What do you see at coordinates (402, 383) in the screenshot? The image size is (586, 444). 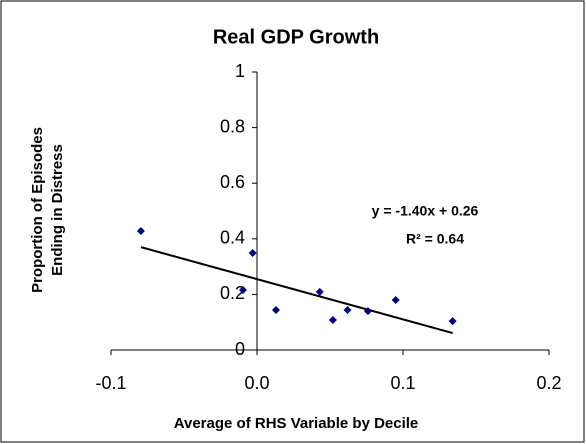 I see `x-tick-label: 0.1` at bounding box center [402, 383].